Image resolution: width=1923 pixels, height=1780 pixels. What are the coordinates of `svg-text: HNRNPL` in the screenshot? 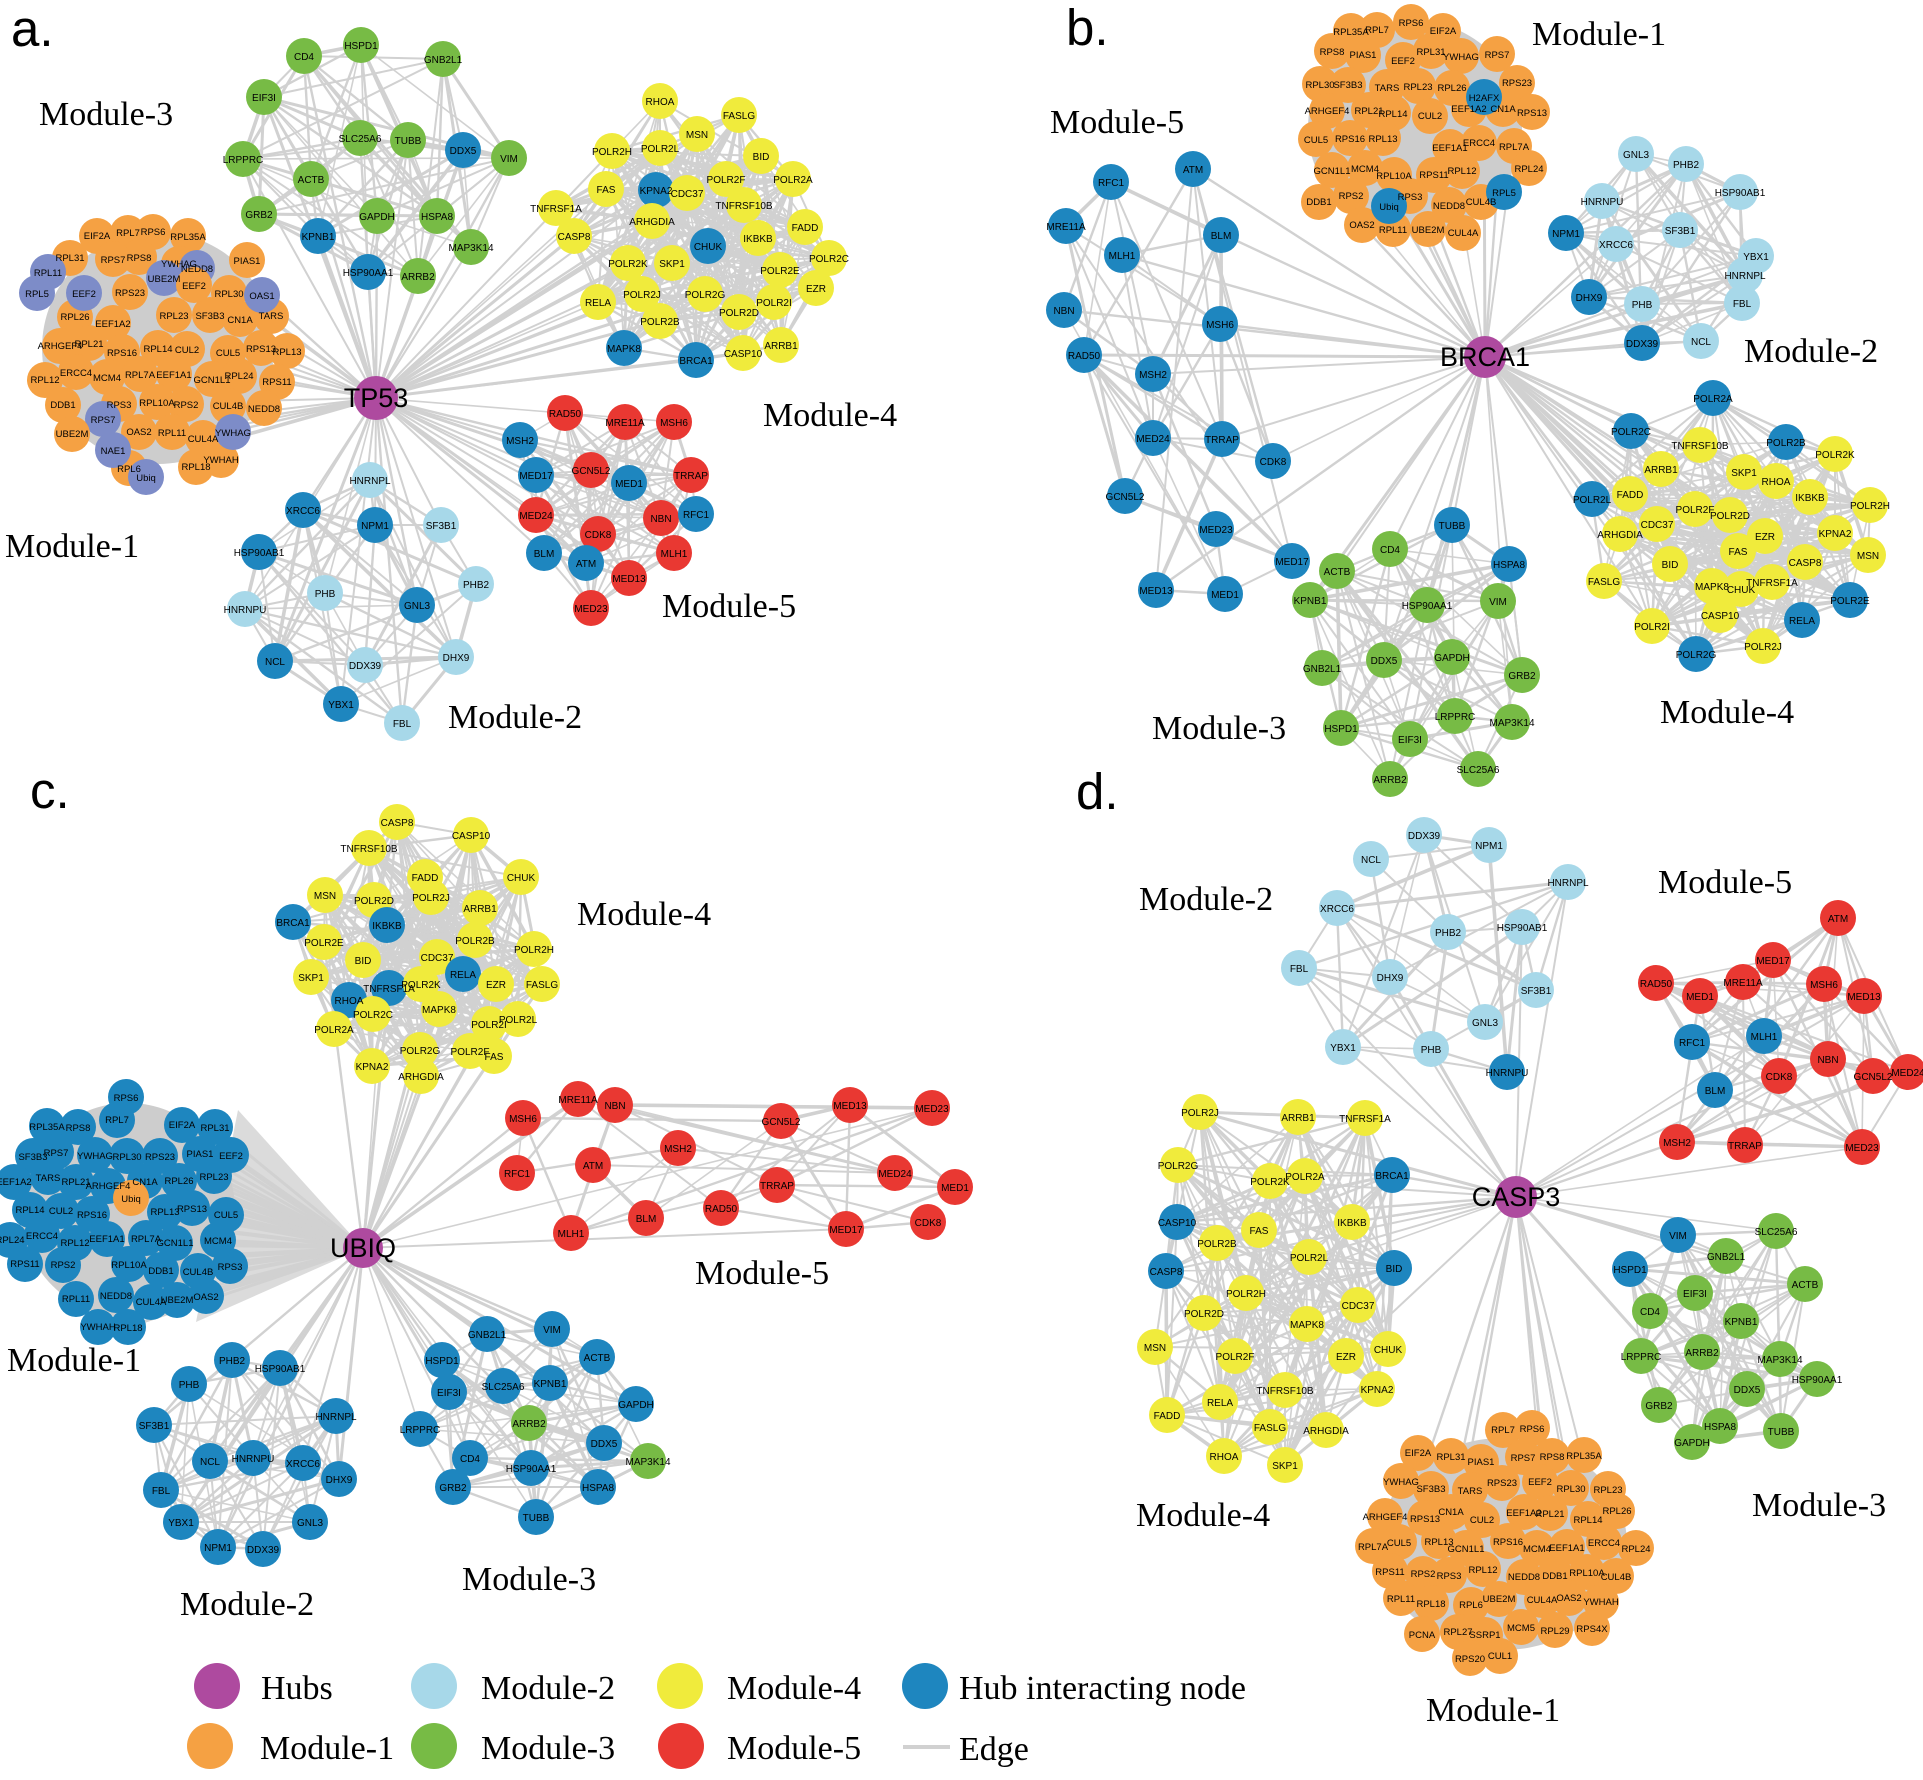 It's located at (1568, 883).